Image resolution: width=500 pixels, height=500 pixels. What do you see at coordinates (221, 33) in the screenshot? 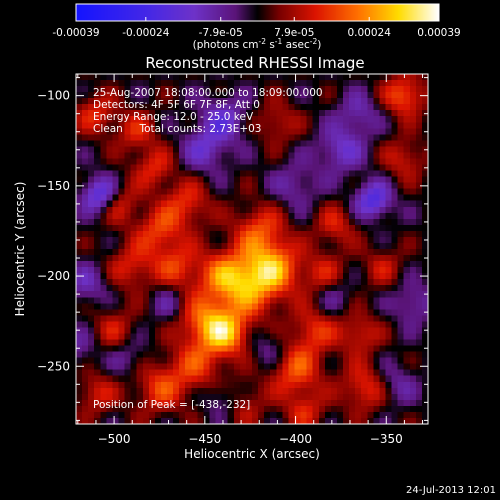
I see `colorbar-tick-label: -7.9e-05` at bounding box center [221, 33].